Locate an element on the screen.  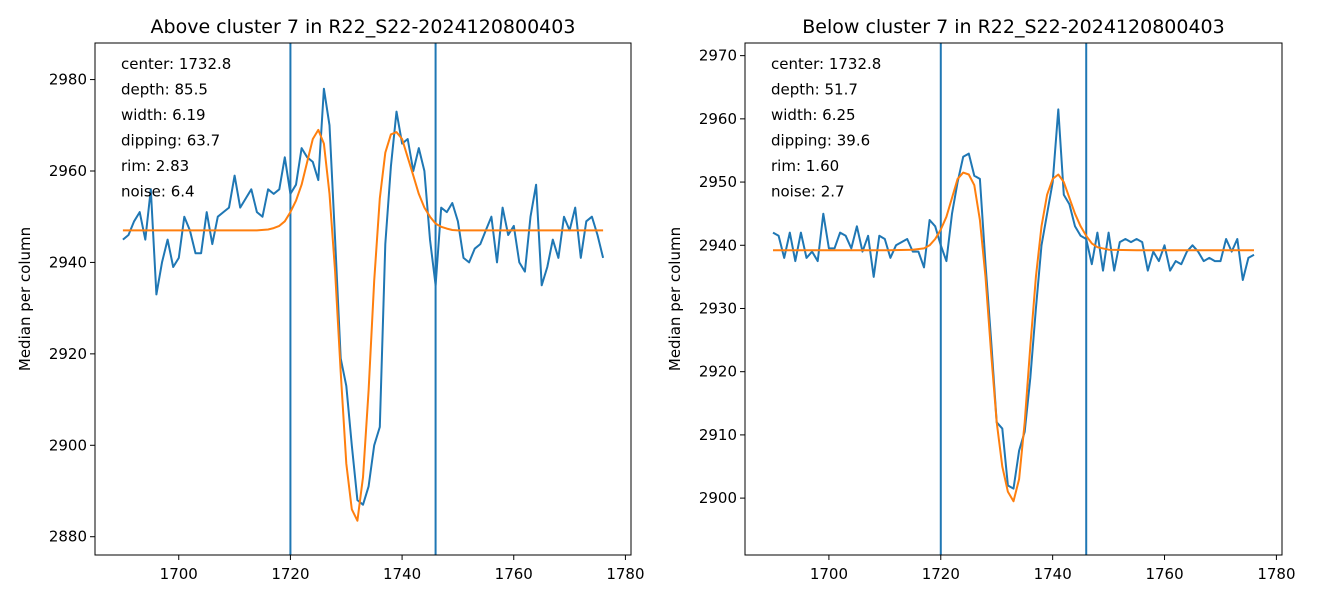
stat-annotation: rim: 1.60 is located at coordinates (805, 166).